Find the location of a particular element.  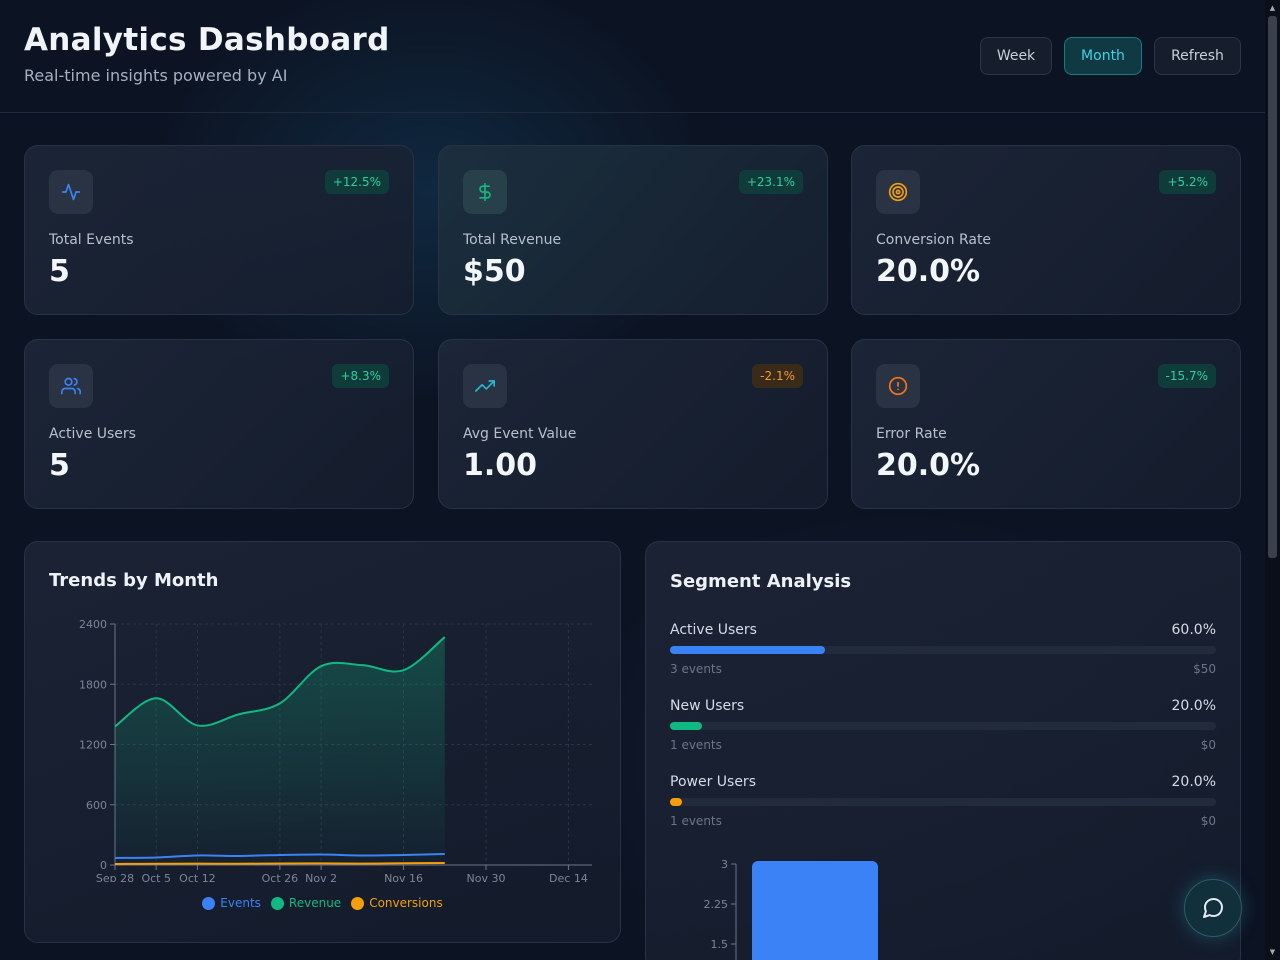

metric-label: Total Revenue is located at coordinates (512, 240).